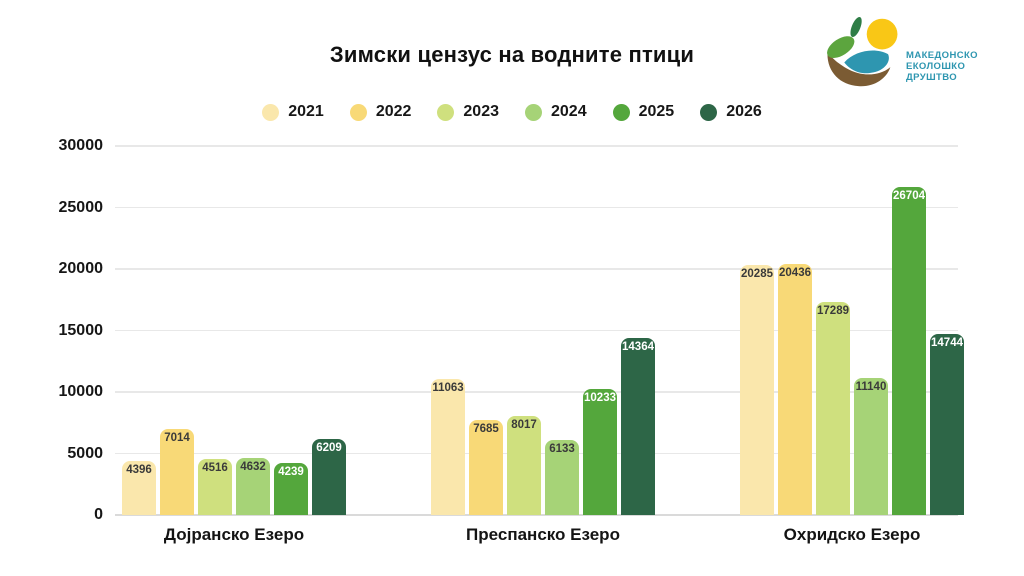  I want to click on logo-text: МАКЕДОНСКО ЕКОЛОШКО ДРУШТВО, so click(942, 66).